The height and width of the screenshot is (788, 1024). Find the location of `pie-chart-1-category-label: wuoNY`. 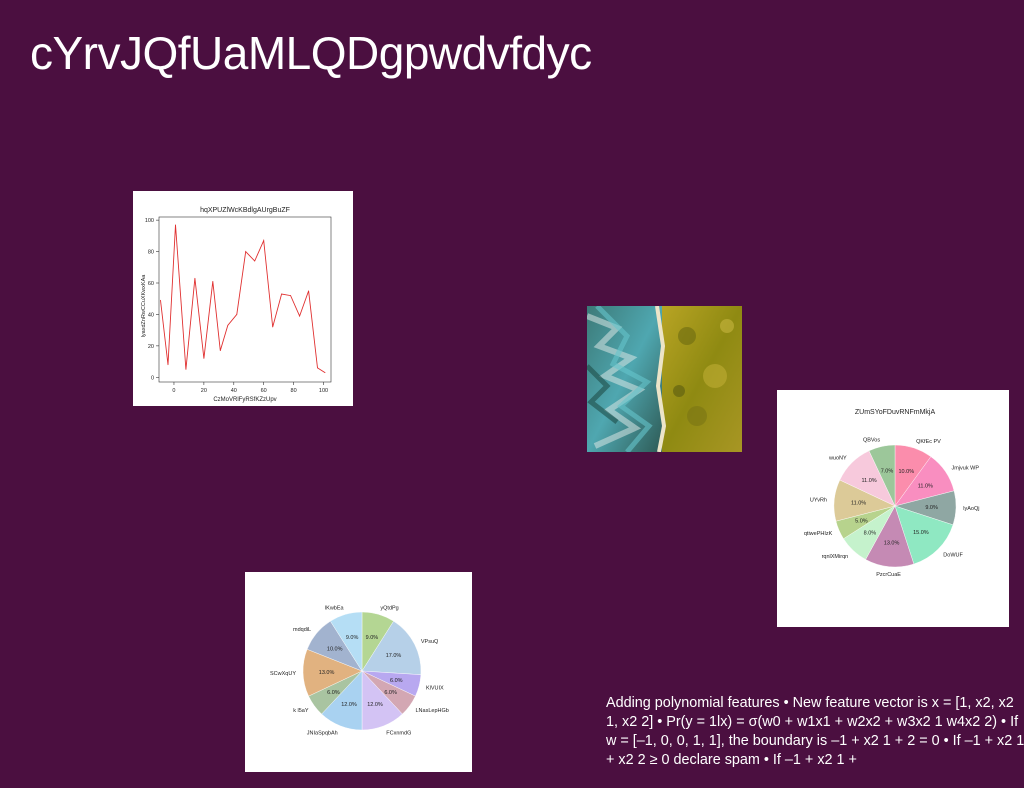

pie-chart-1-category-label: wuoNY is located at coordinates (837, 459).